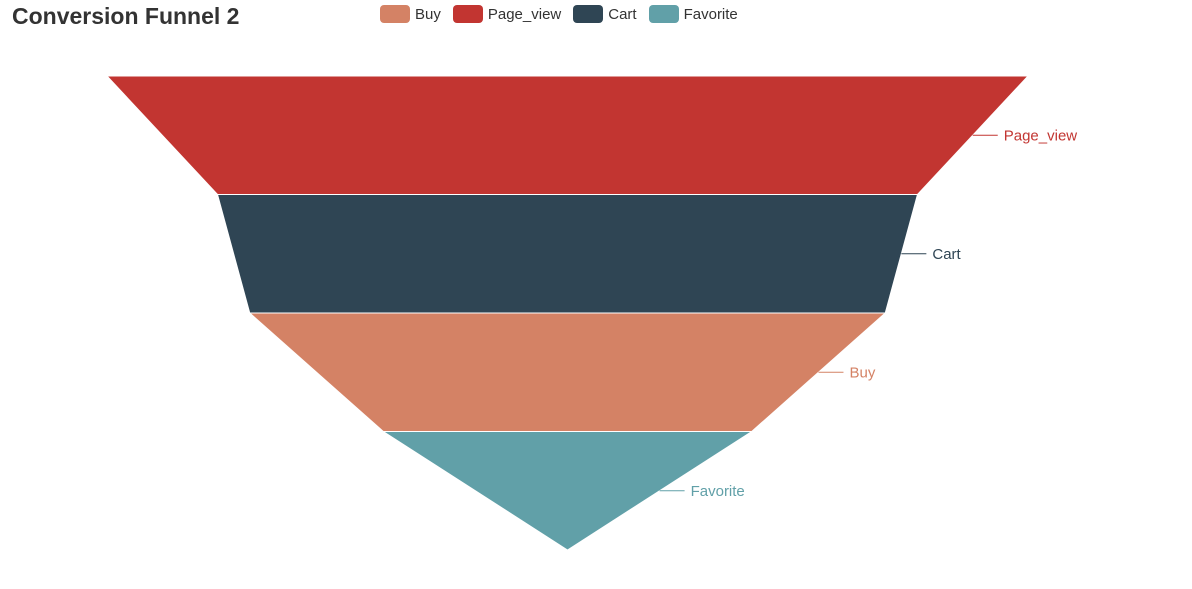  I want to click on legend-swatch-favorite, so click(663, 14).